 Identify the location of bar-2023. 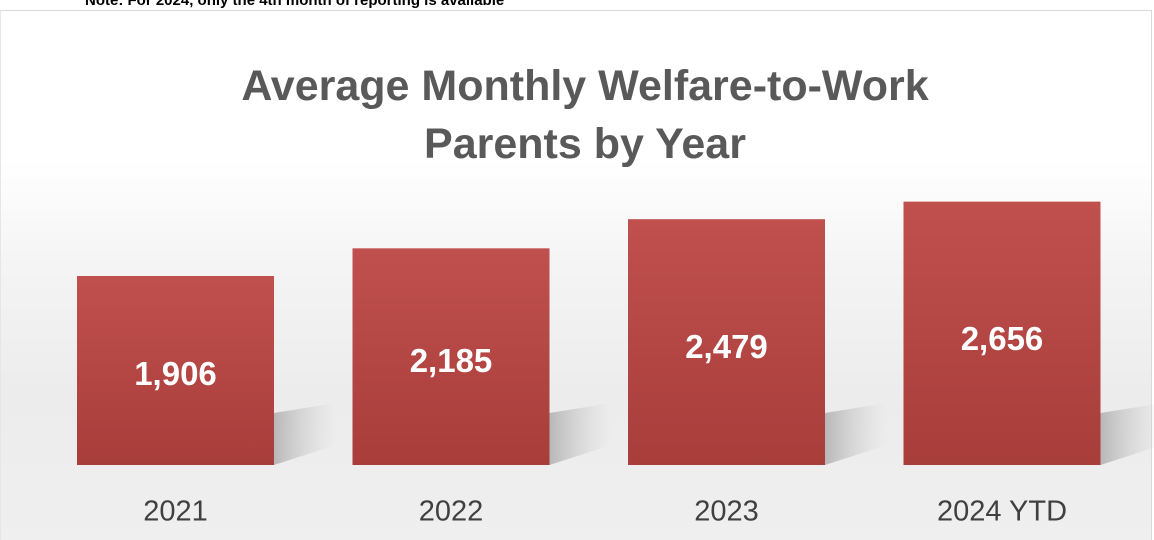
(726, 342).